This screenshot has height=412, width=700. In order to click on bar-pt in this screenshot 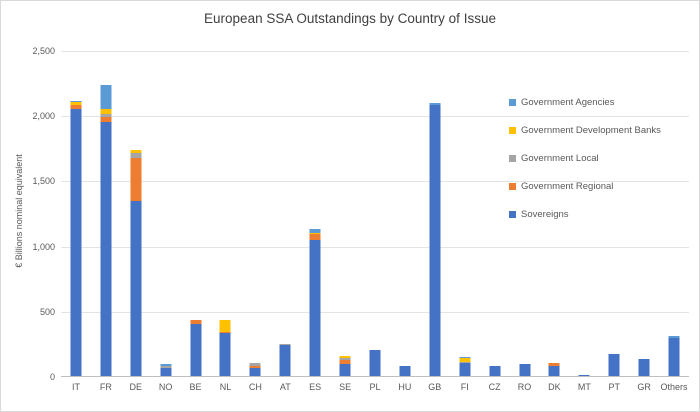, I will do `click(614, 364)`.